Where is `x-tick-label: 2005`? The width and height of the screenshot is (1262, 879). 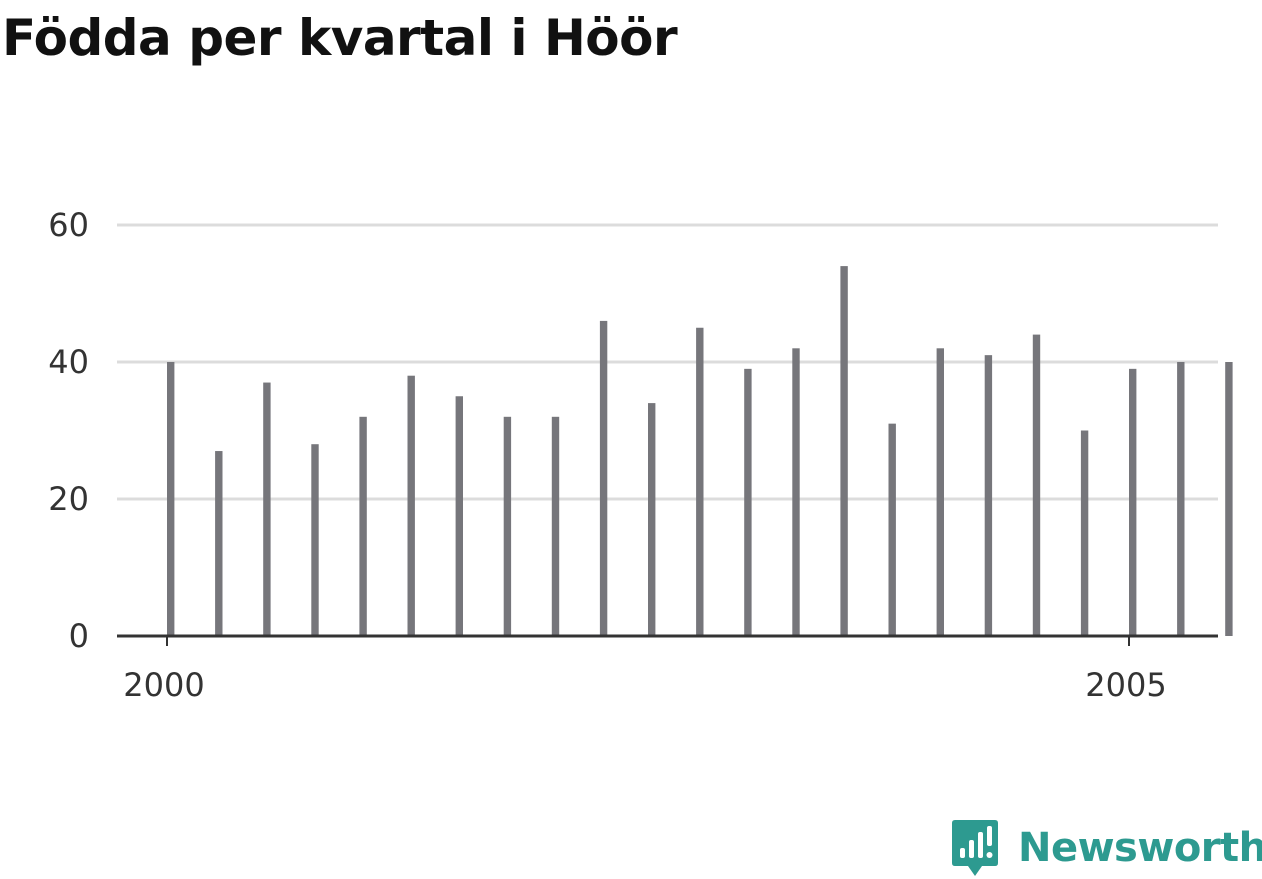 x-tick-label: 2005 is located at coordinates (1125, 685).